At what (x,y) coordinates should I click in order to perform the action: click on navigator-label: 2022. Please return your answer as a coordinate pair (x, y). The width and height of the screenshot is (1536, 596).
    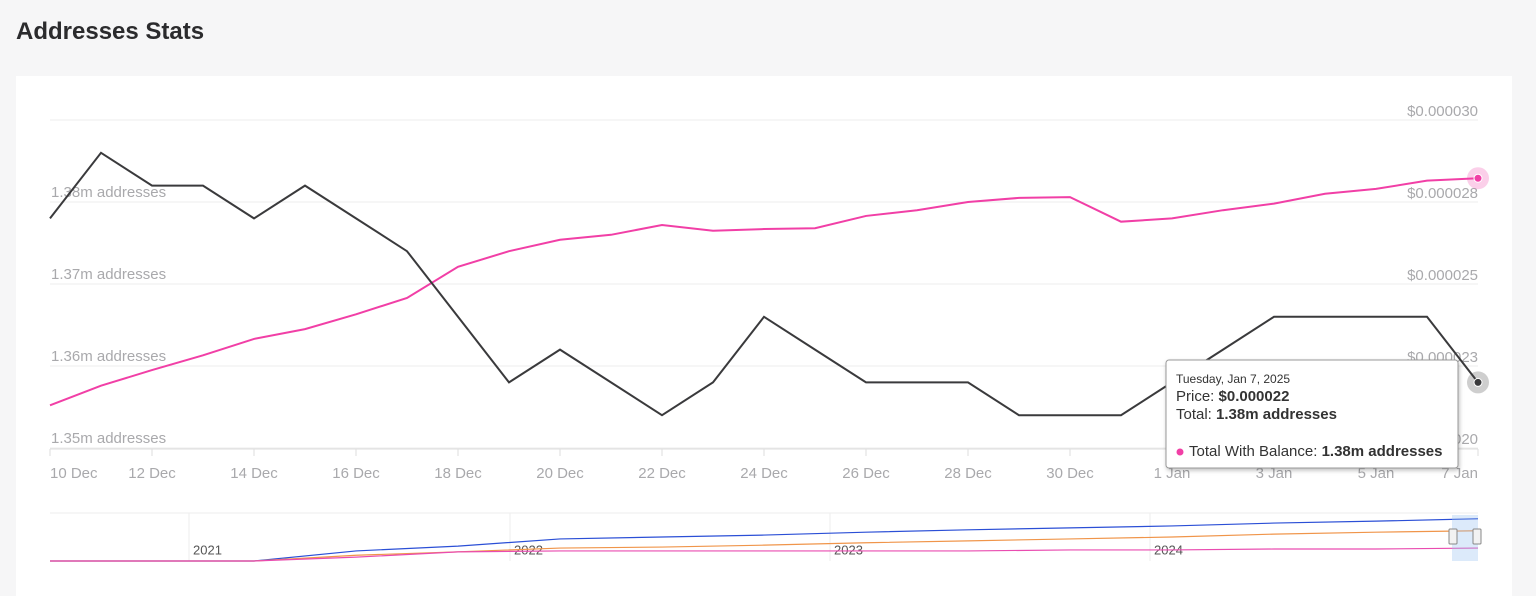
    Looking at the image, I should click on (528, 549).